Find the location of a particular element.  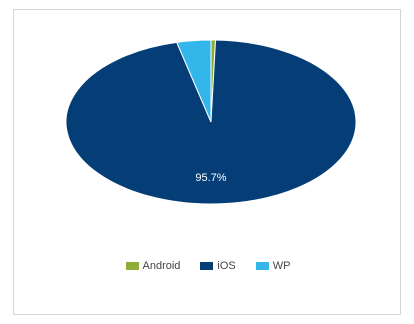

legend-item-ios: iOS is located at coordinates (218, 266).